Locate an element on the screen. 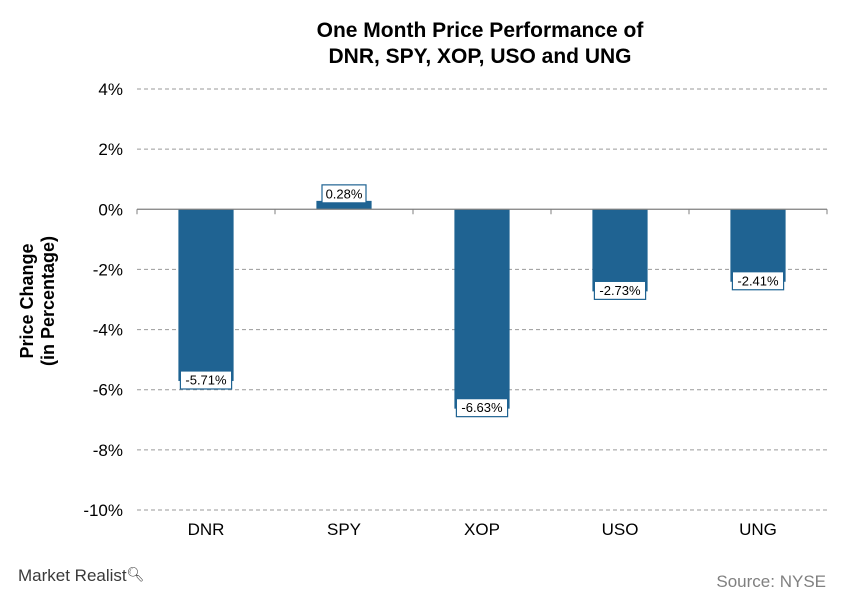  data-label: -2.41% is located at coordinates (758, 280).